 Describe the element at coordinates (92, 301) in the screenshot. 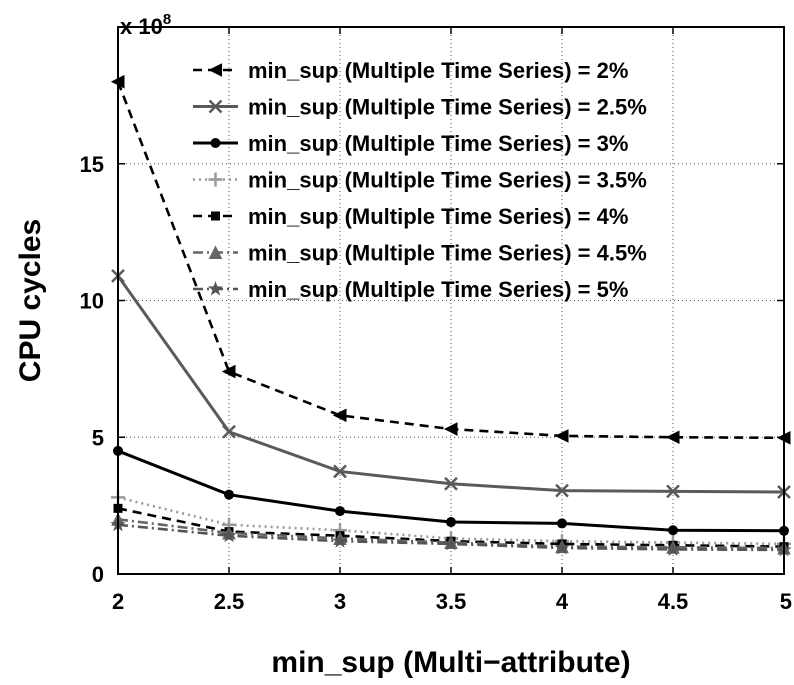

I see `y-tick-label: 10` at that location.